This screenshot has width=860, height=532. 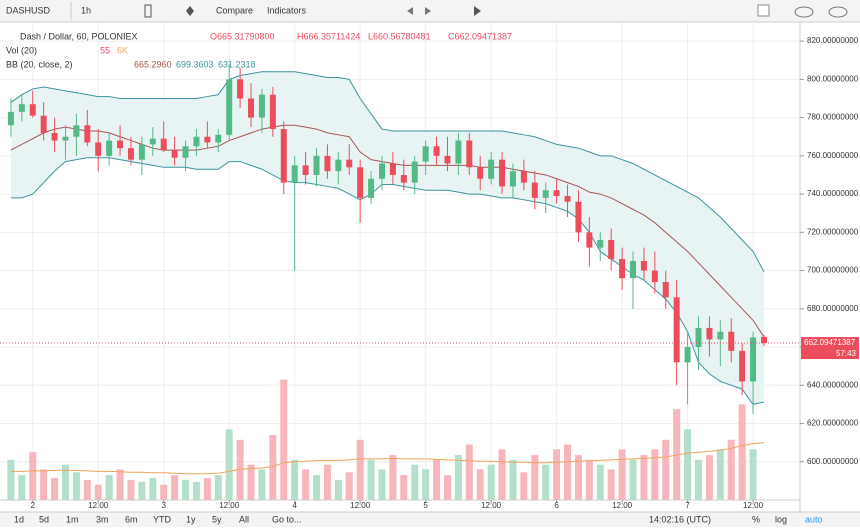 I want to click on legend-close: C662.09471387, so click(x=480, y=36).